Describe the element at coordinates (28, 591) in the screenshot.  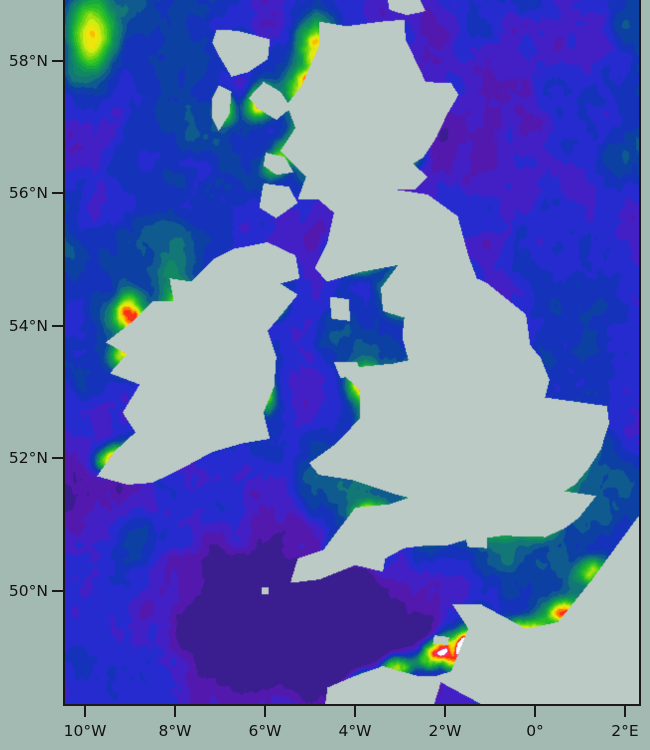
I see `y-tick-label-4: 50°N` at that location.